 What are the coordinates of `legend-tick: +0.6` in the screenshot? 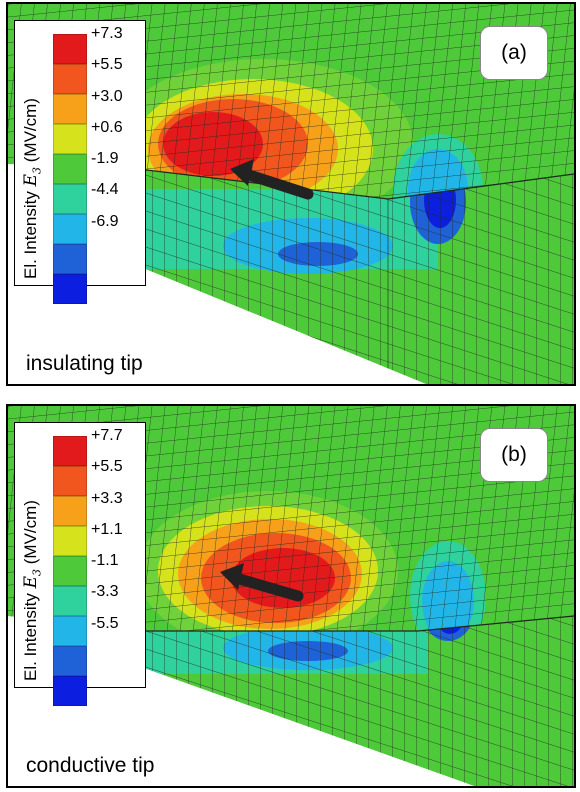 It's located at (107, 127).